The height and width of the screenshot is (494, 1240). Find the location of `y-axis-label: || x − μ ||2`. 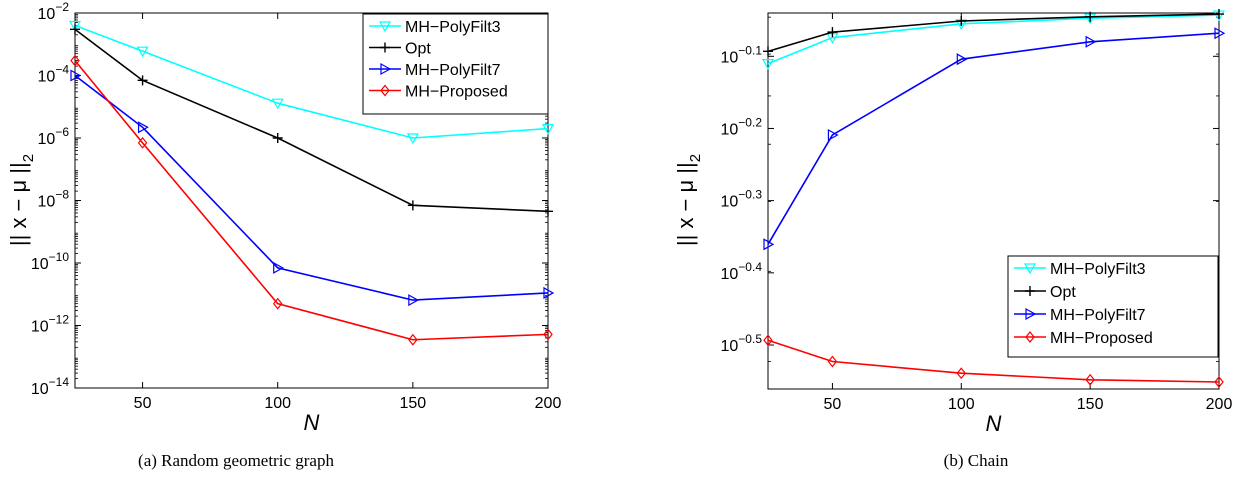

y-axis-label: || x − μ ||2 is located at coordinates (21, 200).